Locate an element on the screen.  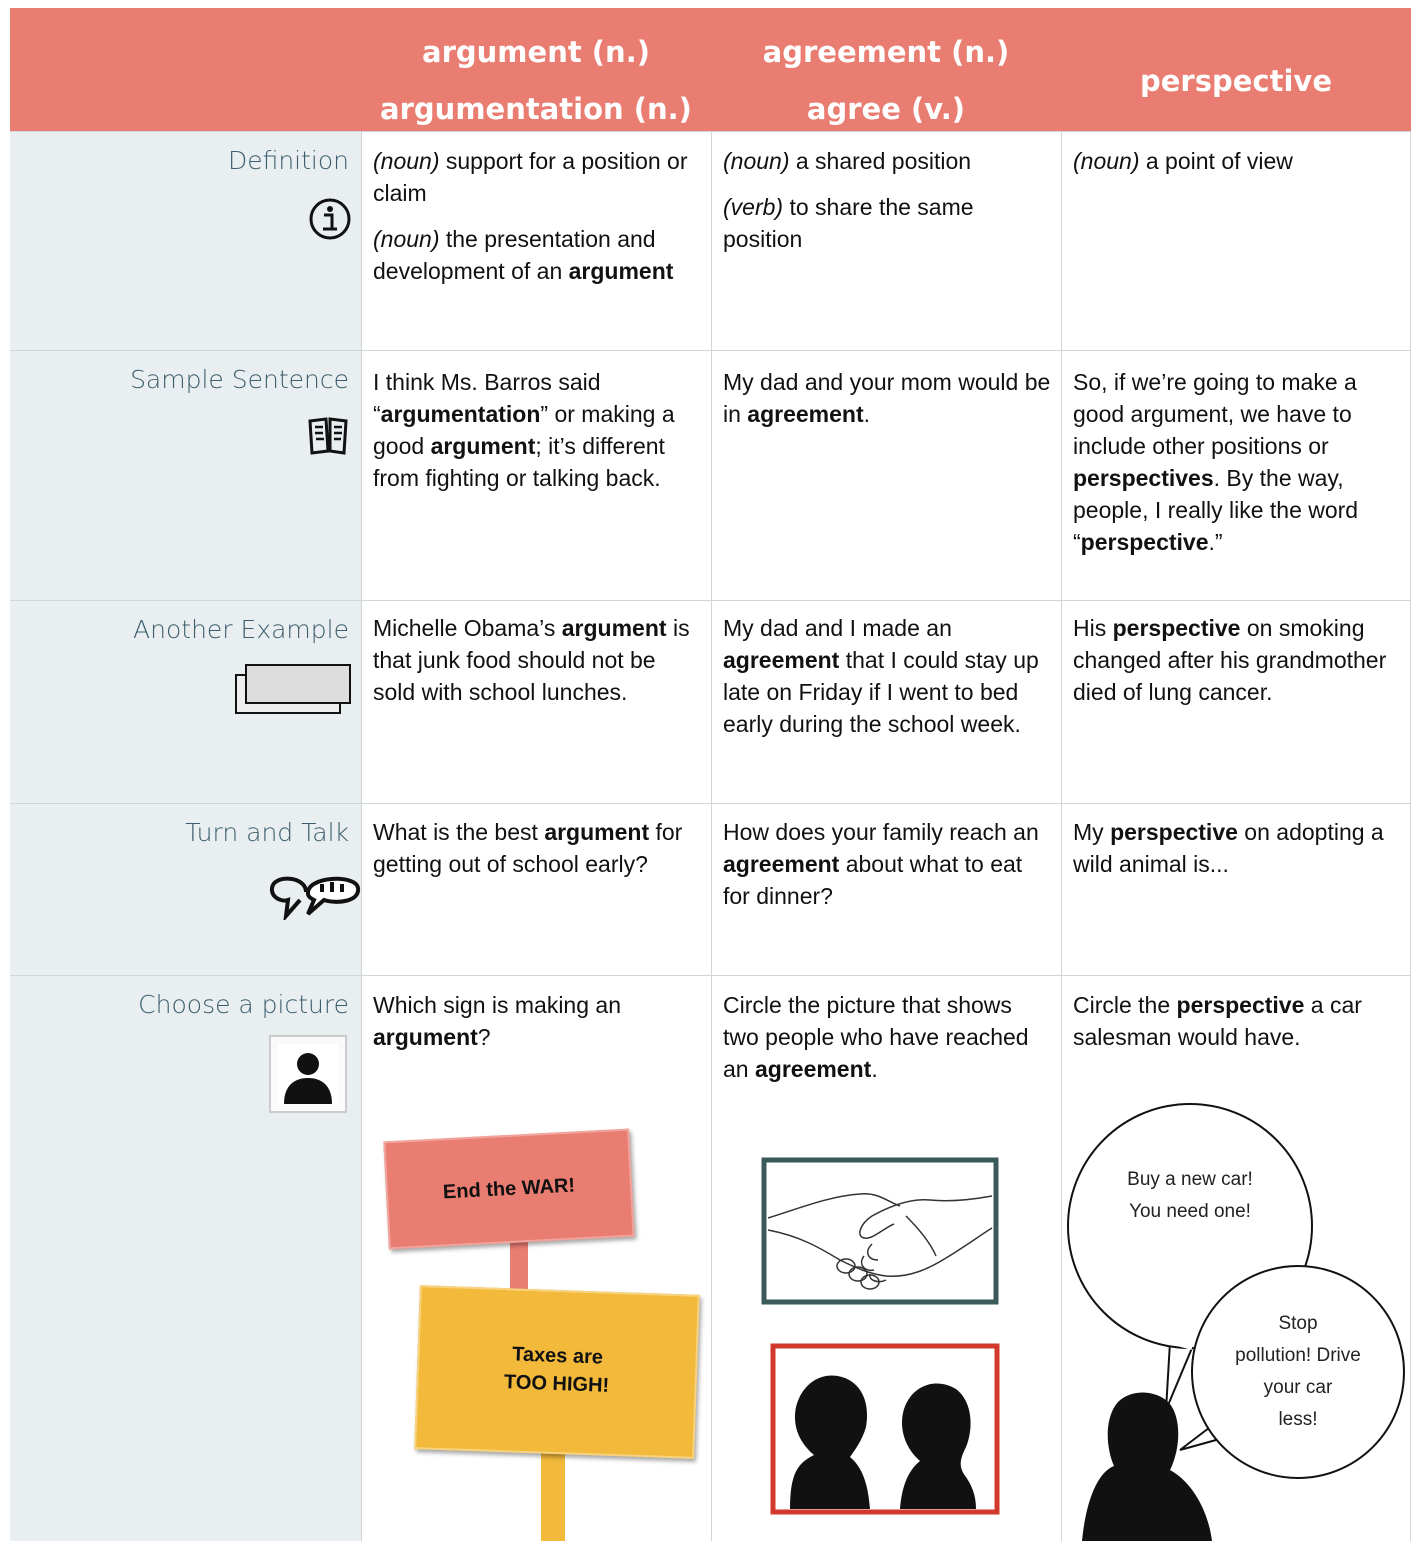
header-text: argumentation (n.) is located at coordinates (536, 109).